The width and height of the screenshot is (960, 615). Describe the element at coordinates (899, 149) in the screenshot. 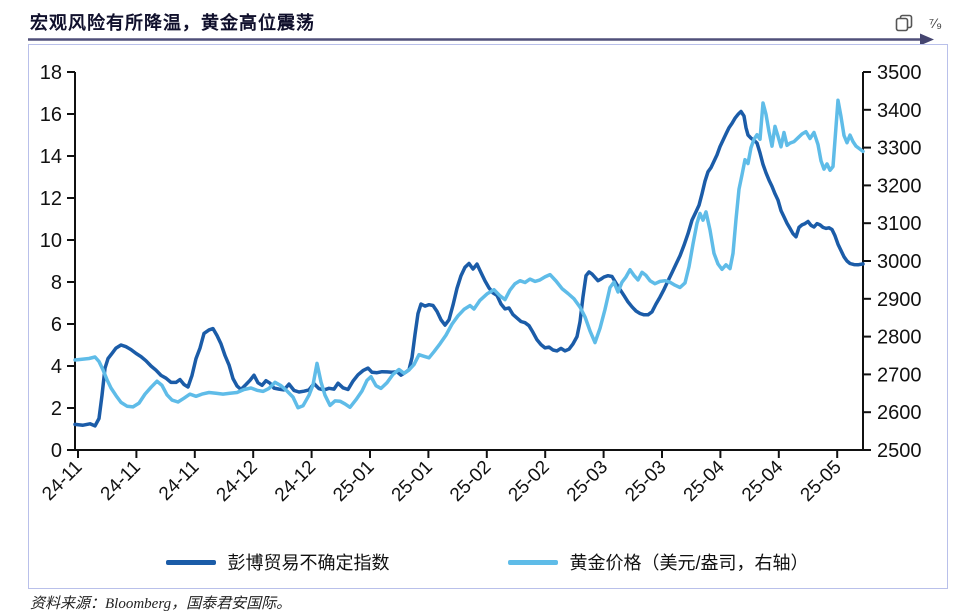

I see `svg-text: 3300` at that location.